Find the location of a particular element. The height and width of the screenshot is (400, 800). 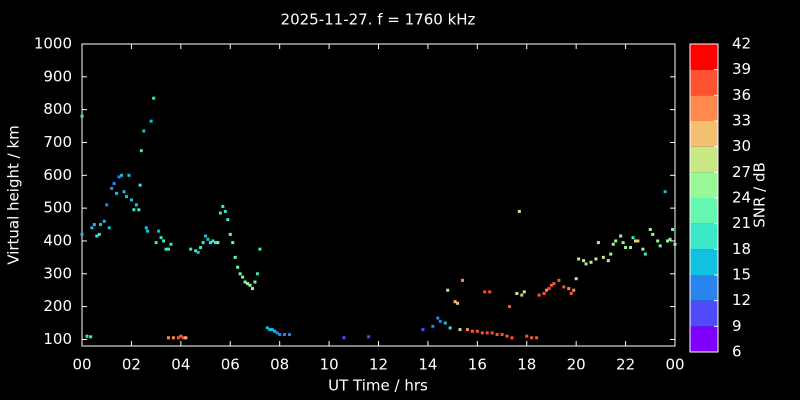

y-tick-label: 300 is located at coordinates (57, 273).